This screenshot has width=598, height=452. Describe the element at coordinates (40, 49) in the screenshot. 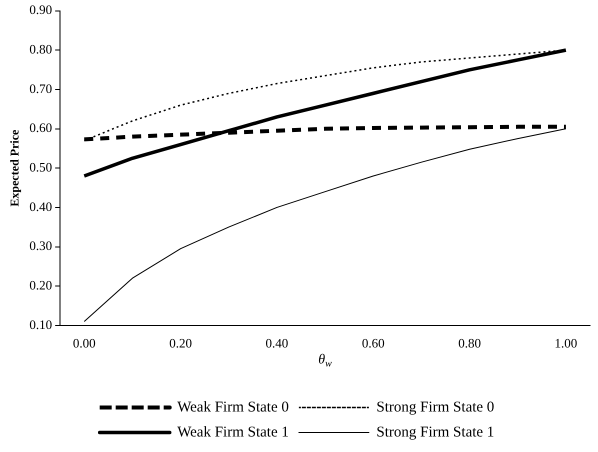

I see `y-tick-label: 0.80` at that location.